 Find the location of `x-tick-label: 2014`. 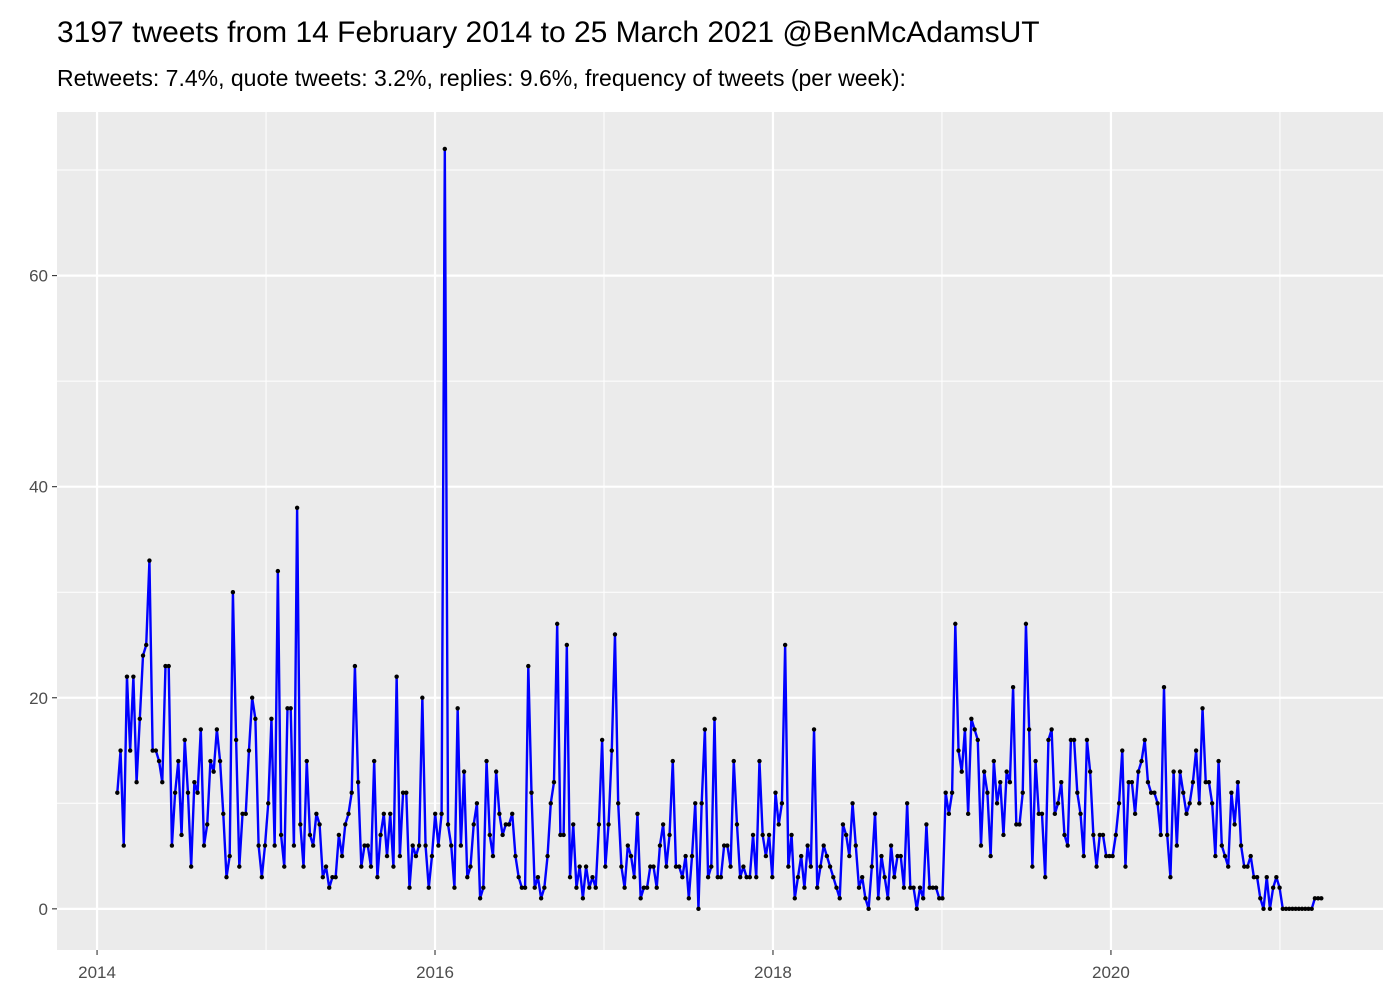

x-tick-label: 2014 is located at coordinates (97, 972).